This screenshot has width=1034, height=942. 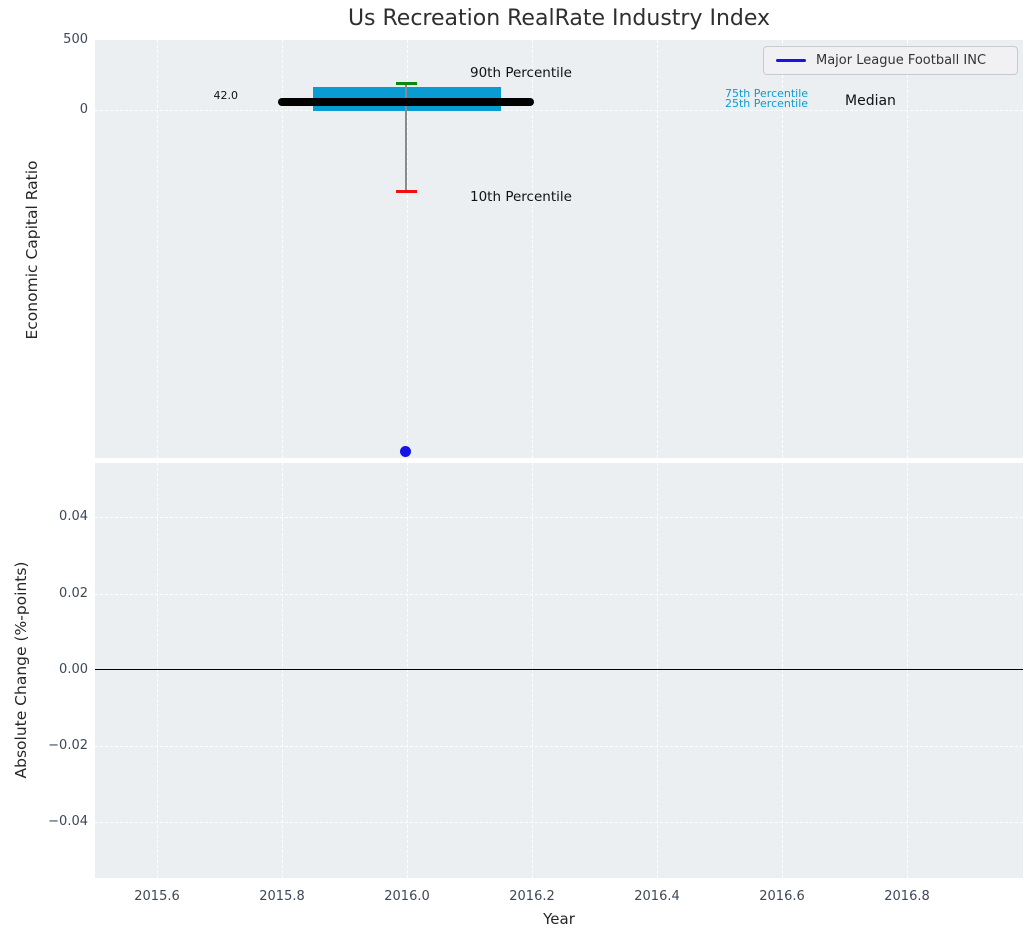 I want to click on ytick-label: 0.02, so click(x=73, y=593).